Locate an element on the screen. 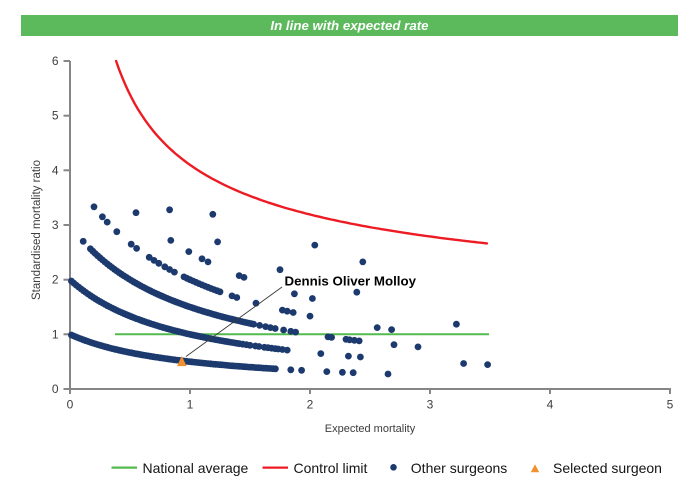 This screenshot has height=500, width=700. svg-text: National average is located at coordinates (196, 468).